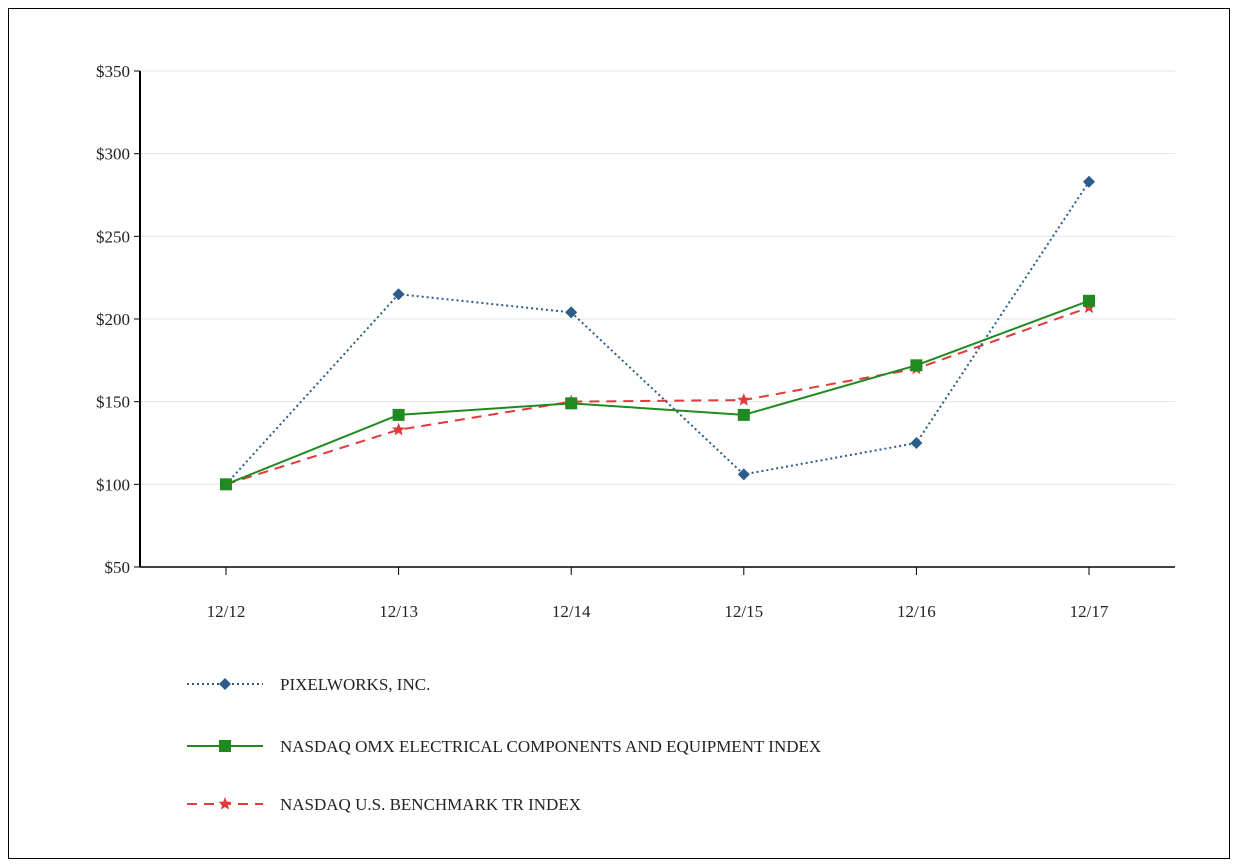 Image resolution: width=1238 pixels, height=867 pixels. What do you see at coordinates (916, 611) in the screenshot?
I see `x-tick-label: 12/16` at bounding box center [916, 611].